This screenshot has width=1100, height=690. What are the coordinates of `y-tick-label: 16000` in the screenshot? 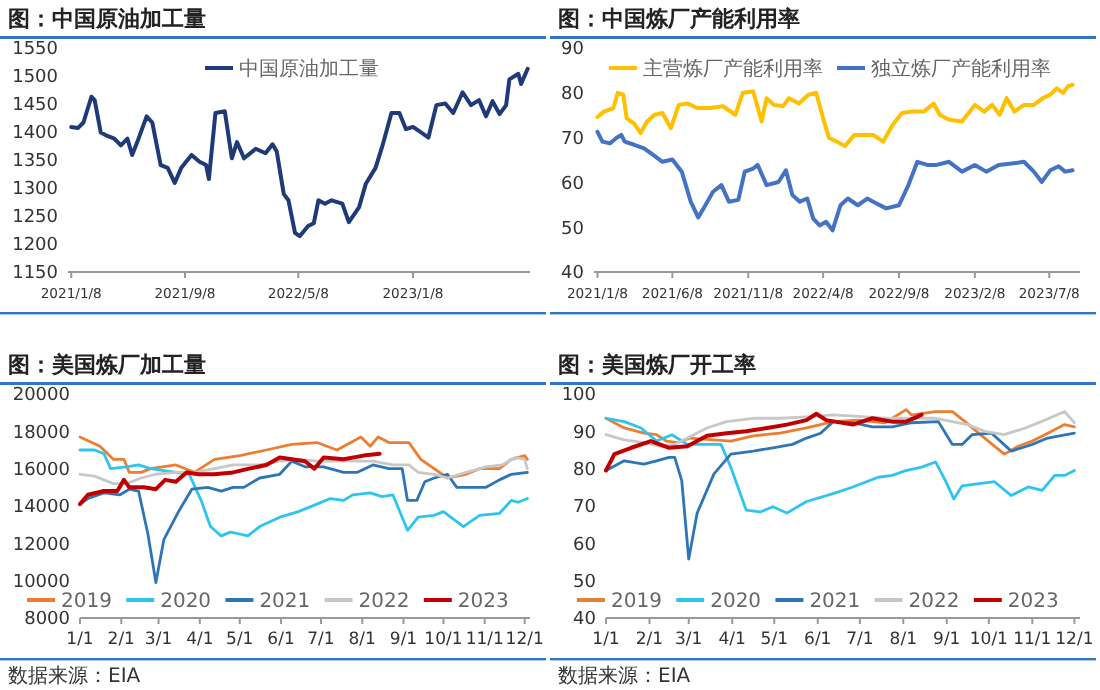 It's located at (41, 470).